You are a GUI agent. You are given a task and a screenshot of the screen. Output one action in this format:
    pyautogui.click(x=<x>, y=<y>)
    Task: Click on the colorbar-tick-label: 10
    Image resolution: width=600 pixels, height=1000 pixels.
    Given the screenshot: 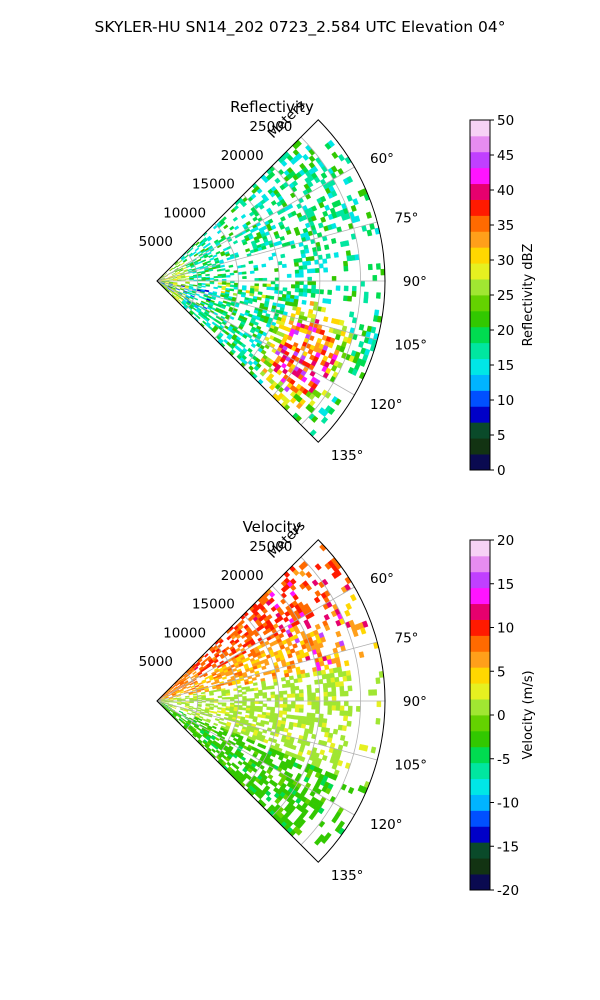 What is the action you would take?
    pyautogui.click(x=505, y=401)
    